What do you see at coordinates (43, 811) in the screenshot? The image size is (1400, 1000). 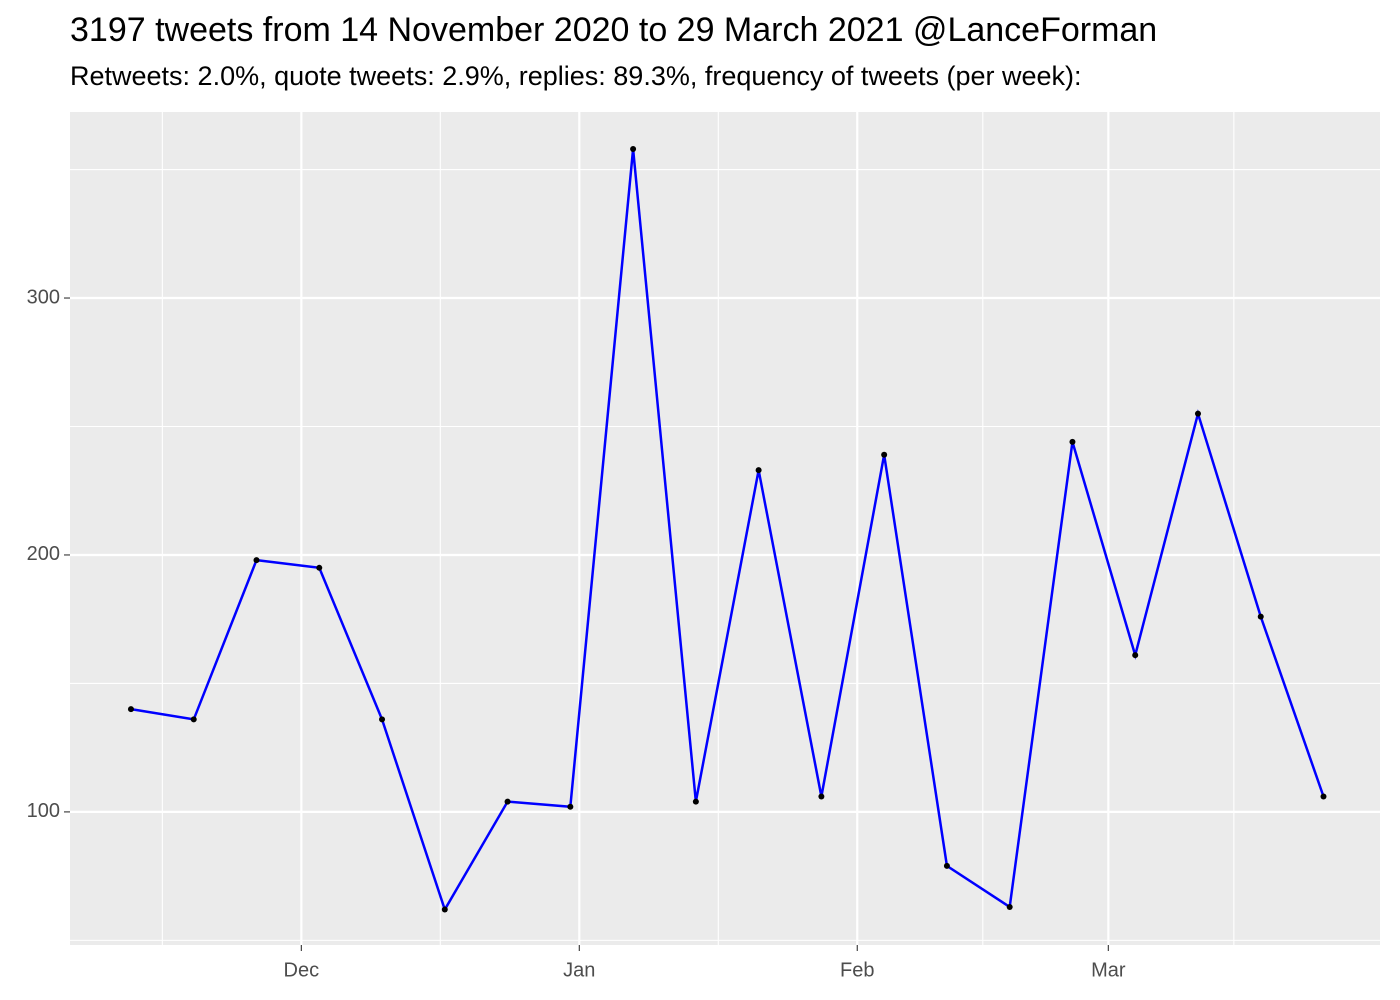 I see `y-tick-label: 100` at bounding box center [43, 811].